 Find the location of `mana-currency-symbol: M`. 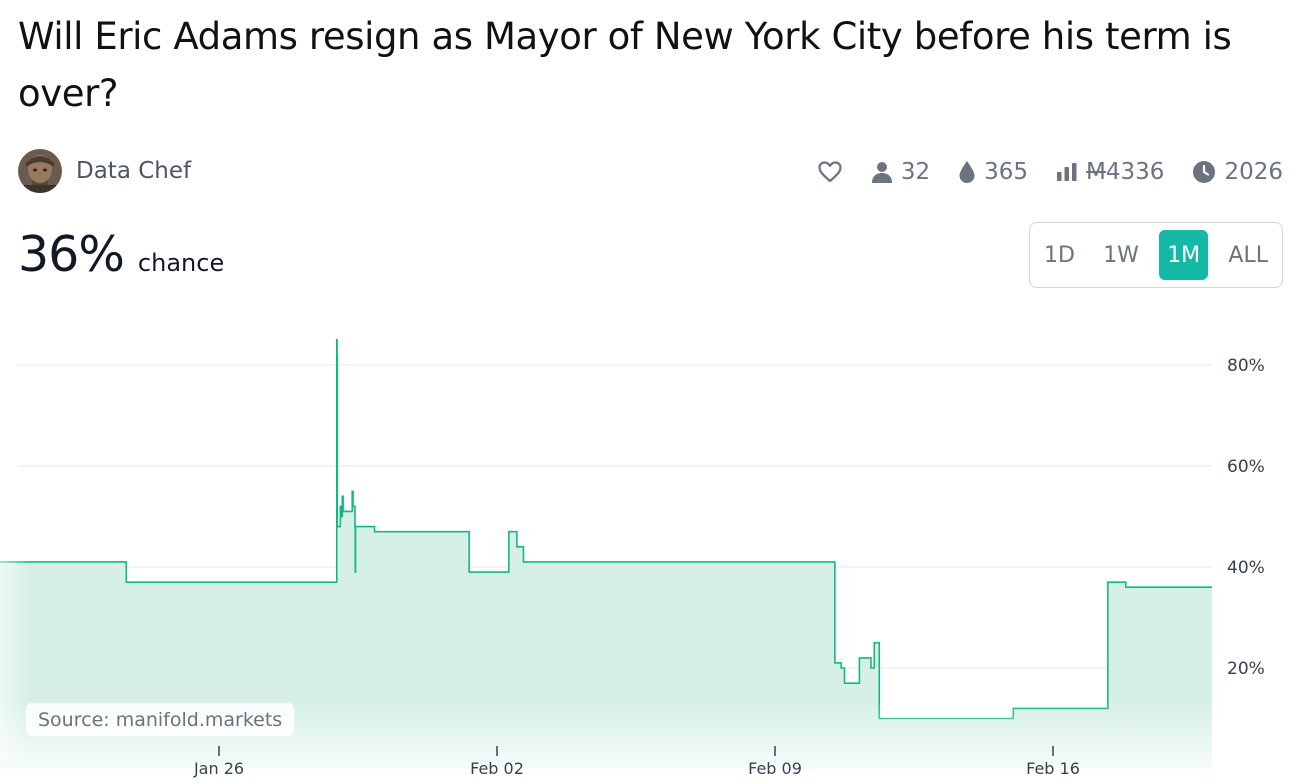

mana-currency-symbol: M is located at coordinates (1096, 172).